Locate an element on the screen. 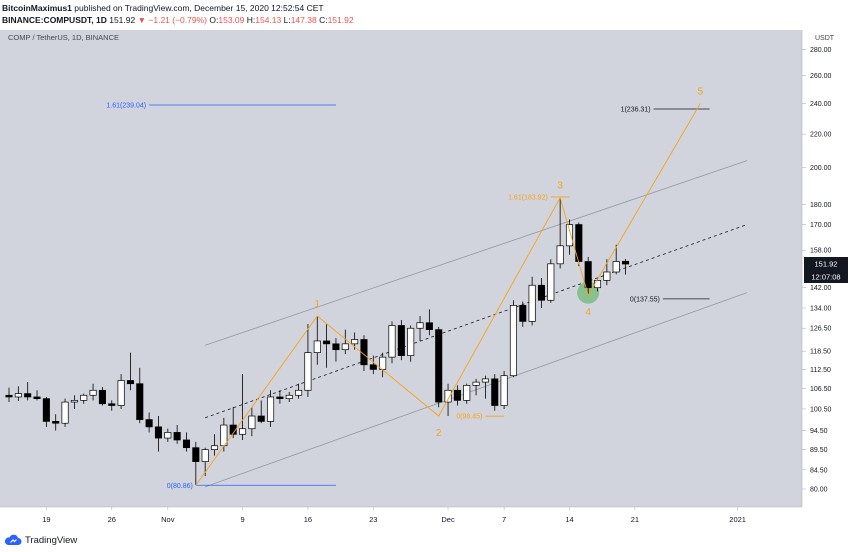  price-tick-label: 220.00 is located at coordinates (821, 135).